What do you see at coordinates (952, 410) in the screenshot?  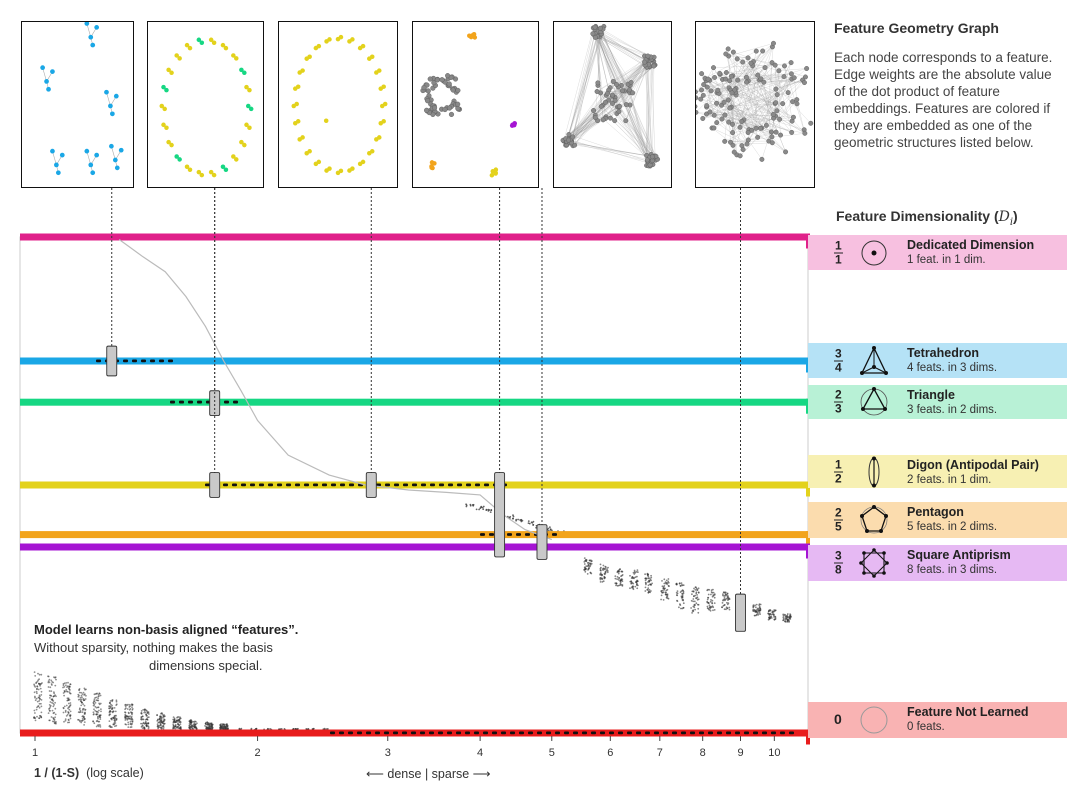 I see `level-description: 3 feats. in 2 dims.` at bounding box center [952, 410].